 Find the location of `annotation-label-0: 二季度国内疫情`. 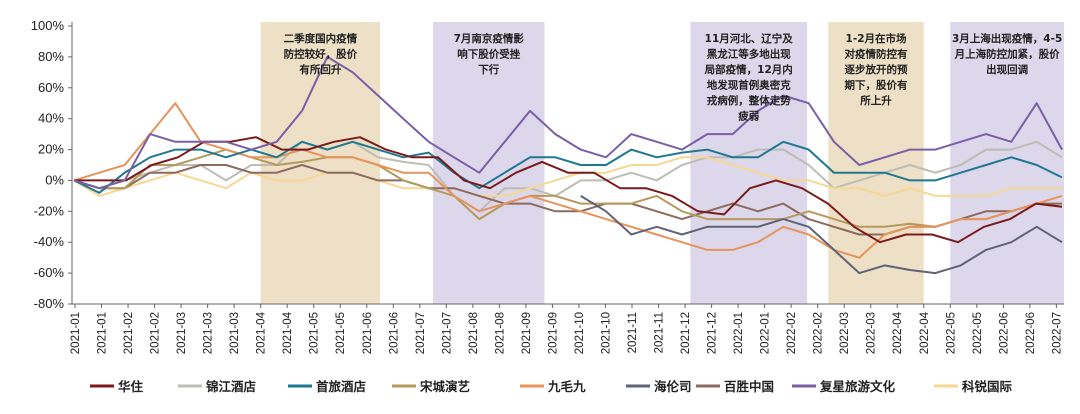

annotation-label-0: 二季度国内疫情 is located at coordinates (321, 38).